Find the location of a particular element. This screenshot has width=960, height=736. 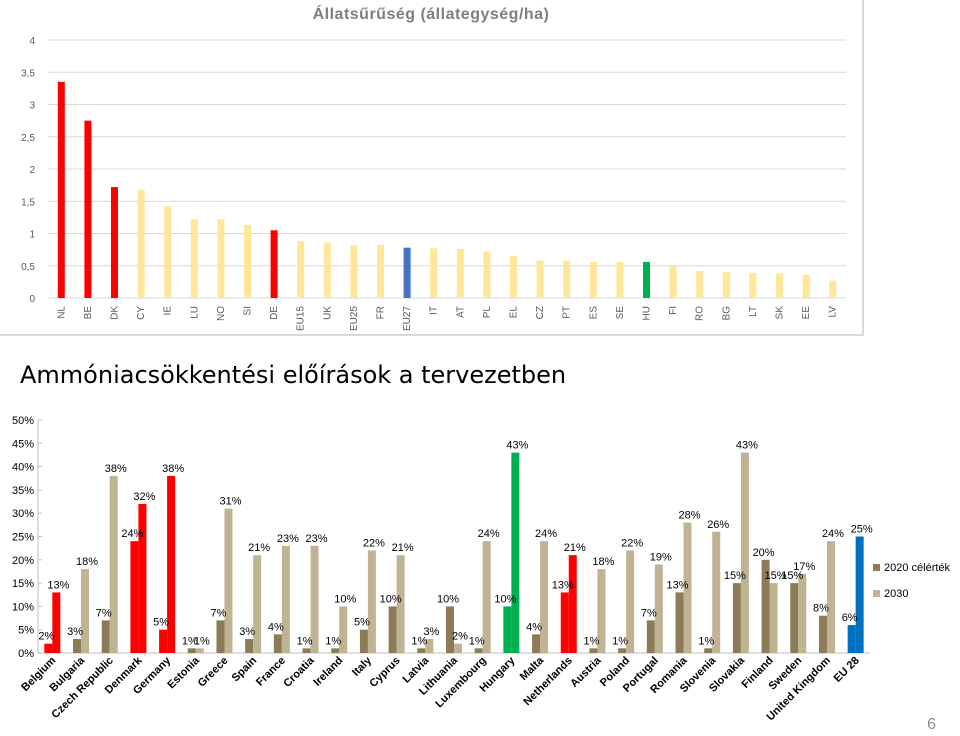

bar-2030-malta is located at coordinates (544, 597).